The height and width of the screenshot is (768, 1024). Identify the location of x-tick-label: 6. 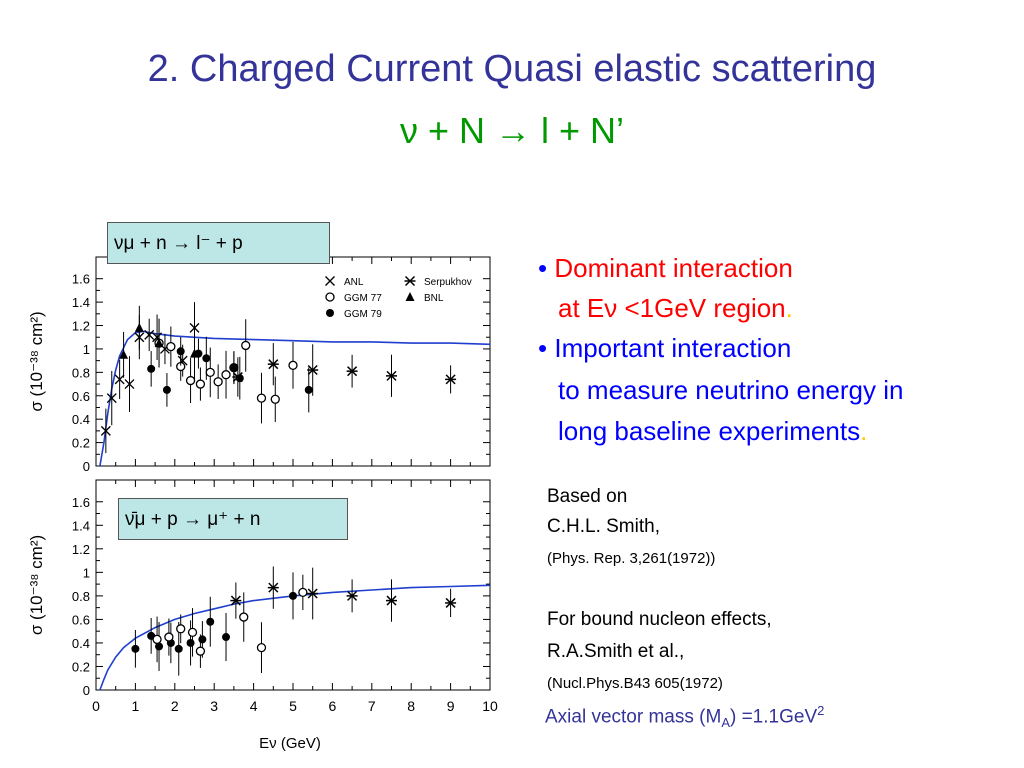
(333, 706).